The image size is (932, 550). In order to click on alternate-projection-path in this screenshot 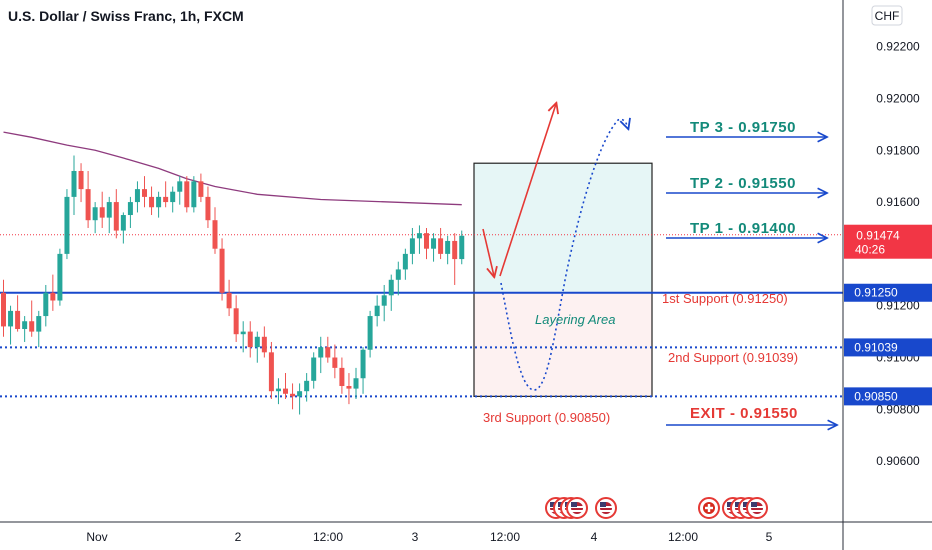, I will do `click(564, 255)`.